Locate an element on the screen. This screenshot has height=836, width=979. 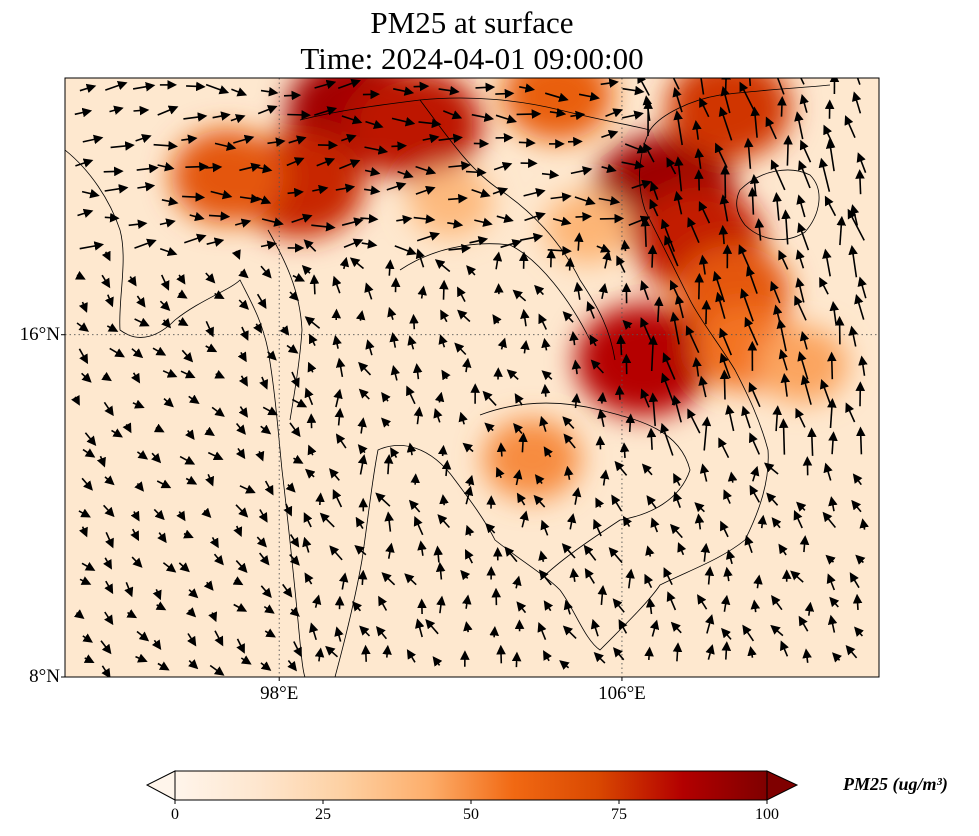
longitude-label: 106°E is located at coordinates (622, 693).